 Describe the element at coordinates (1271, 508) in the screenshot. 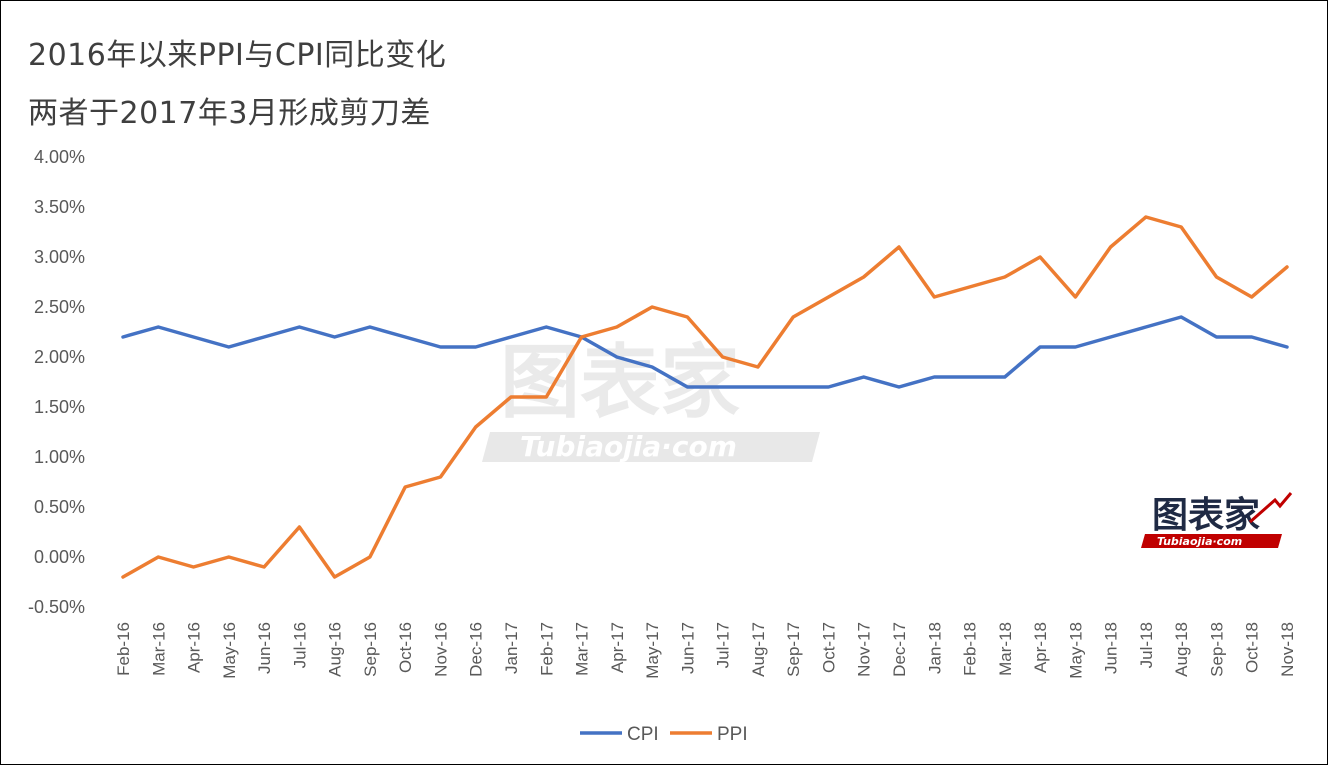

I see `logo-arrow-icon` at that location.